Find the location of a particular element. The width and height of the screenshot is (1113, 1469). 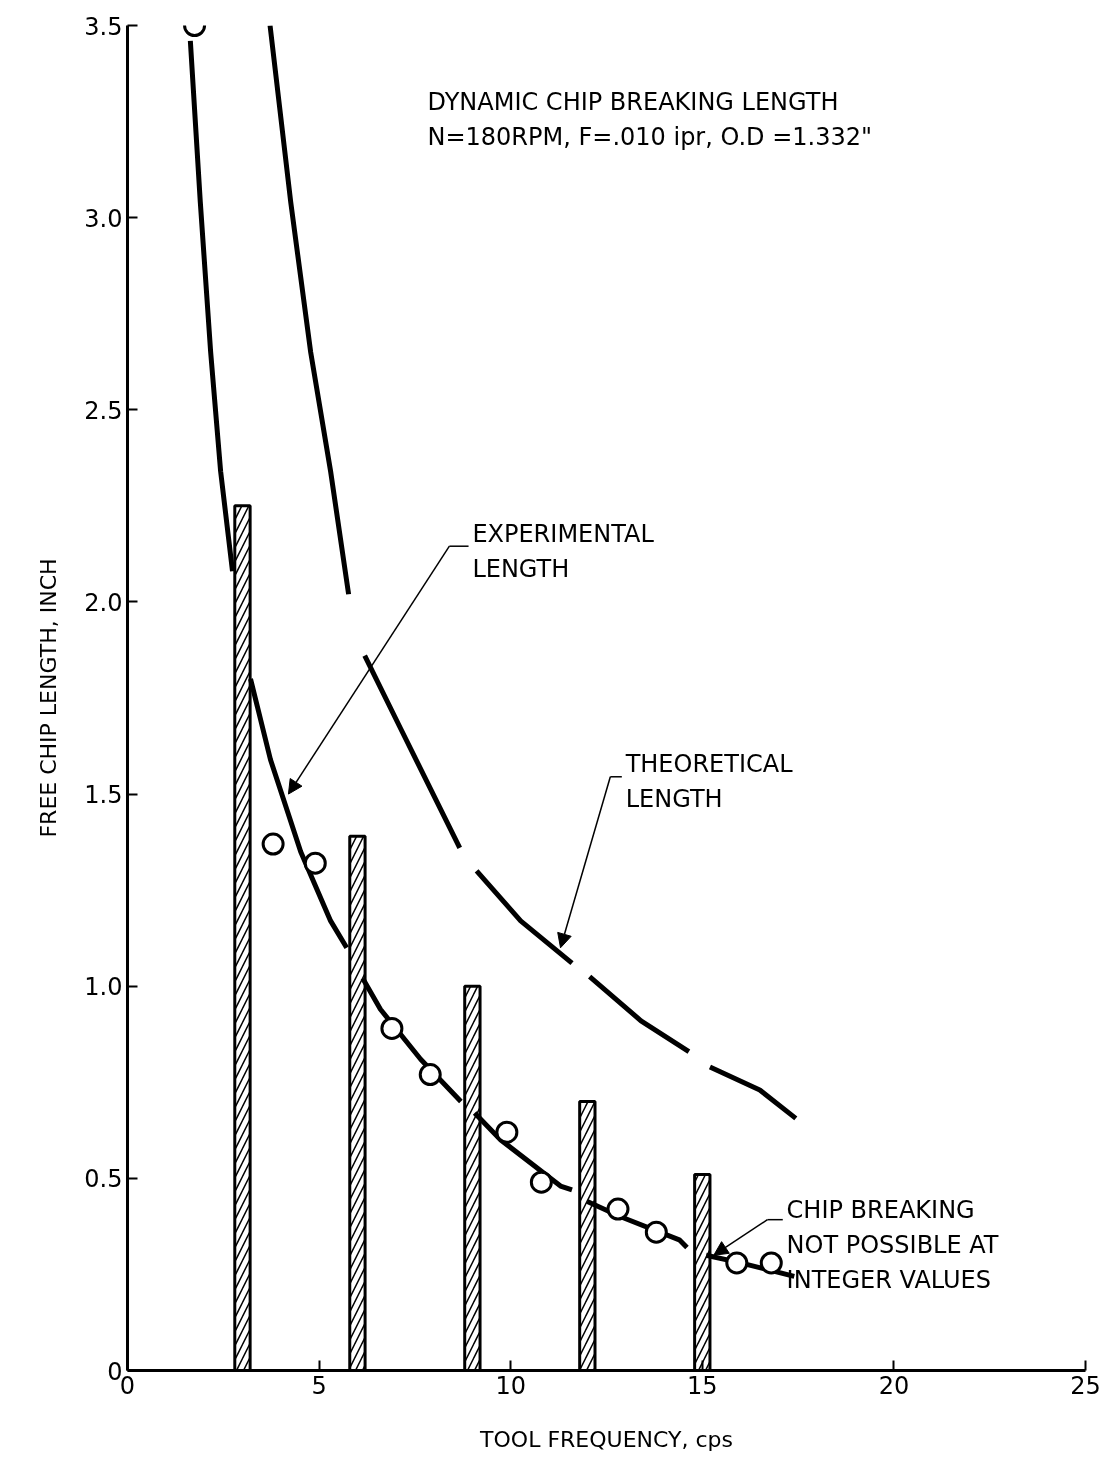

y-tick-label: 1.0 is located at coordinates (103, 987).